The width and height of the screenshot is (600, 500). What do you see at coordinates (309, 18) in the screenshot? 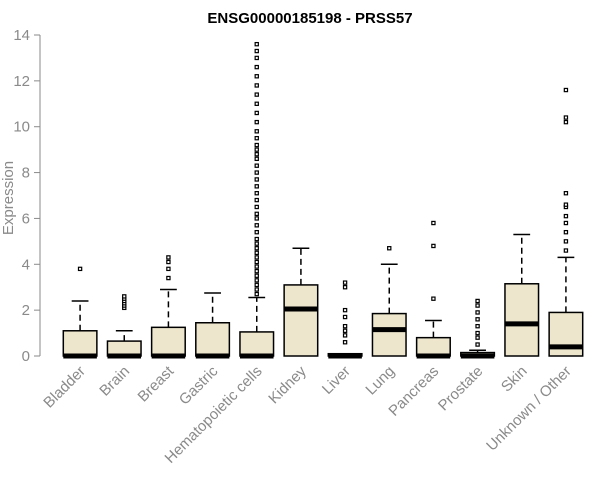
I see `chart-title: ENSG00000185198 - PRSS57` at bounding box center [309, 18].